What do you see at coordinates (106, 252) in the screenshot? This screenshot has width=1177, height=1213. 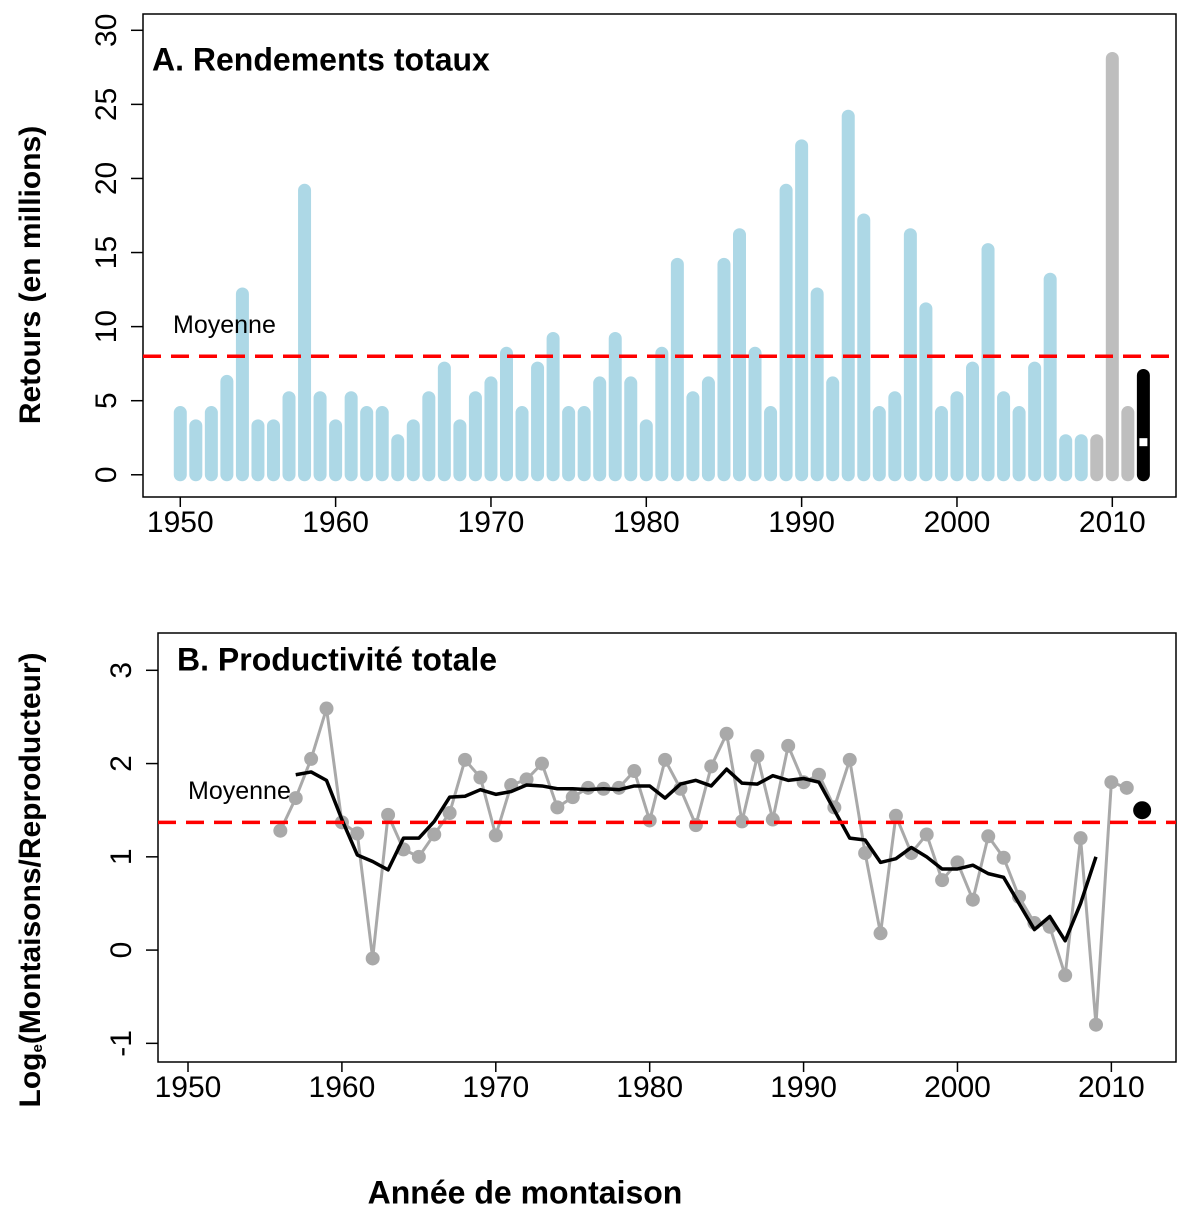 I see `y-tick-label: 15` at bounding box center [106, 252].